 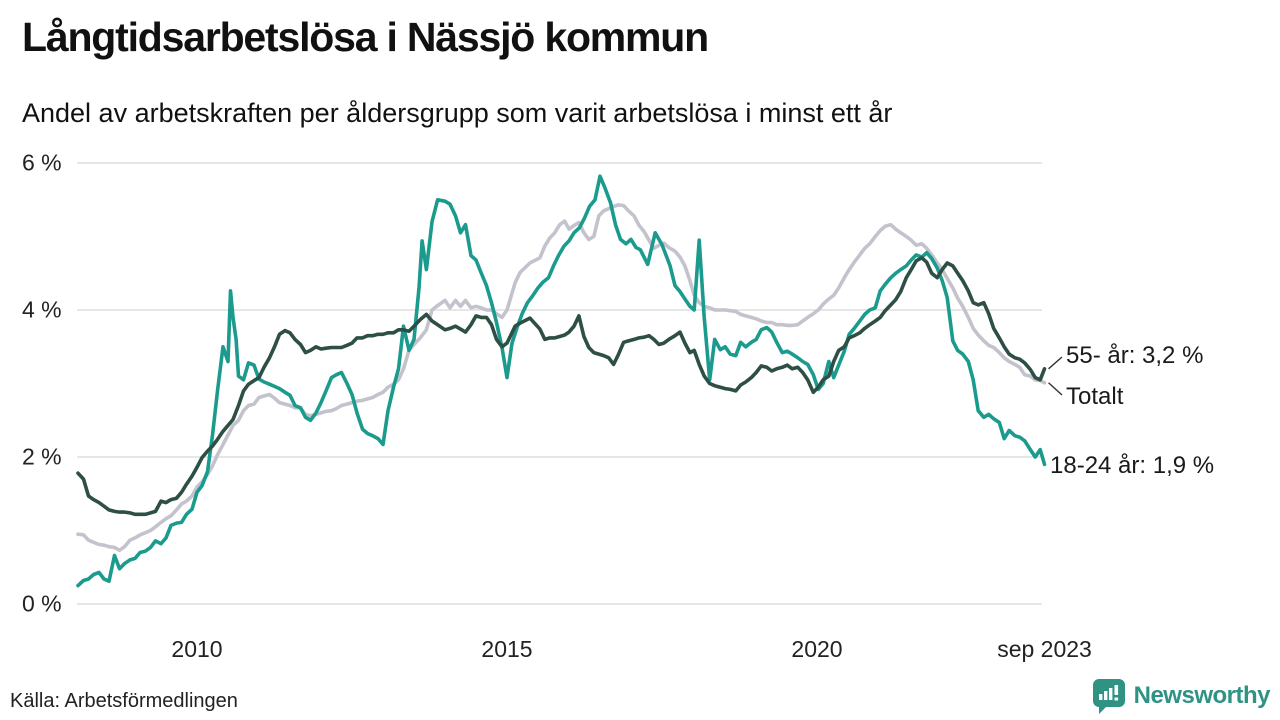 I want to click on y-tick-label: 0 %, so click(x=42, y=603).